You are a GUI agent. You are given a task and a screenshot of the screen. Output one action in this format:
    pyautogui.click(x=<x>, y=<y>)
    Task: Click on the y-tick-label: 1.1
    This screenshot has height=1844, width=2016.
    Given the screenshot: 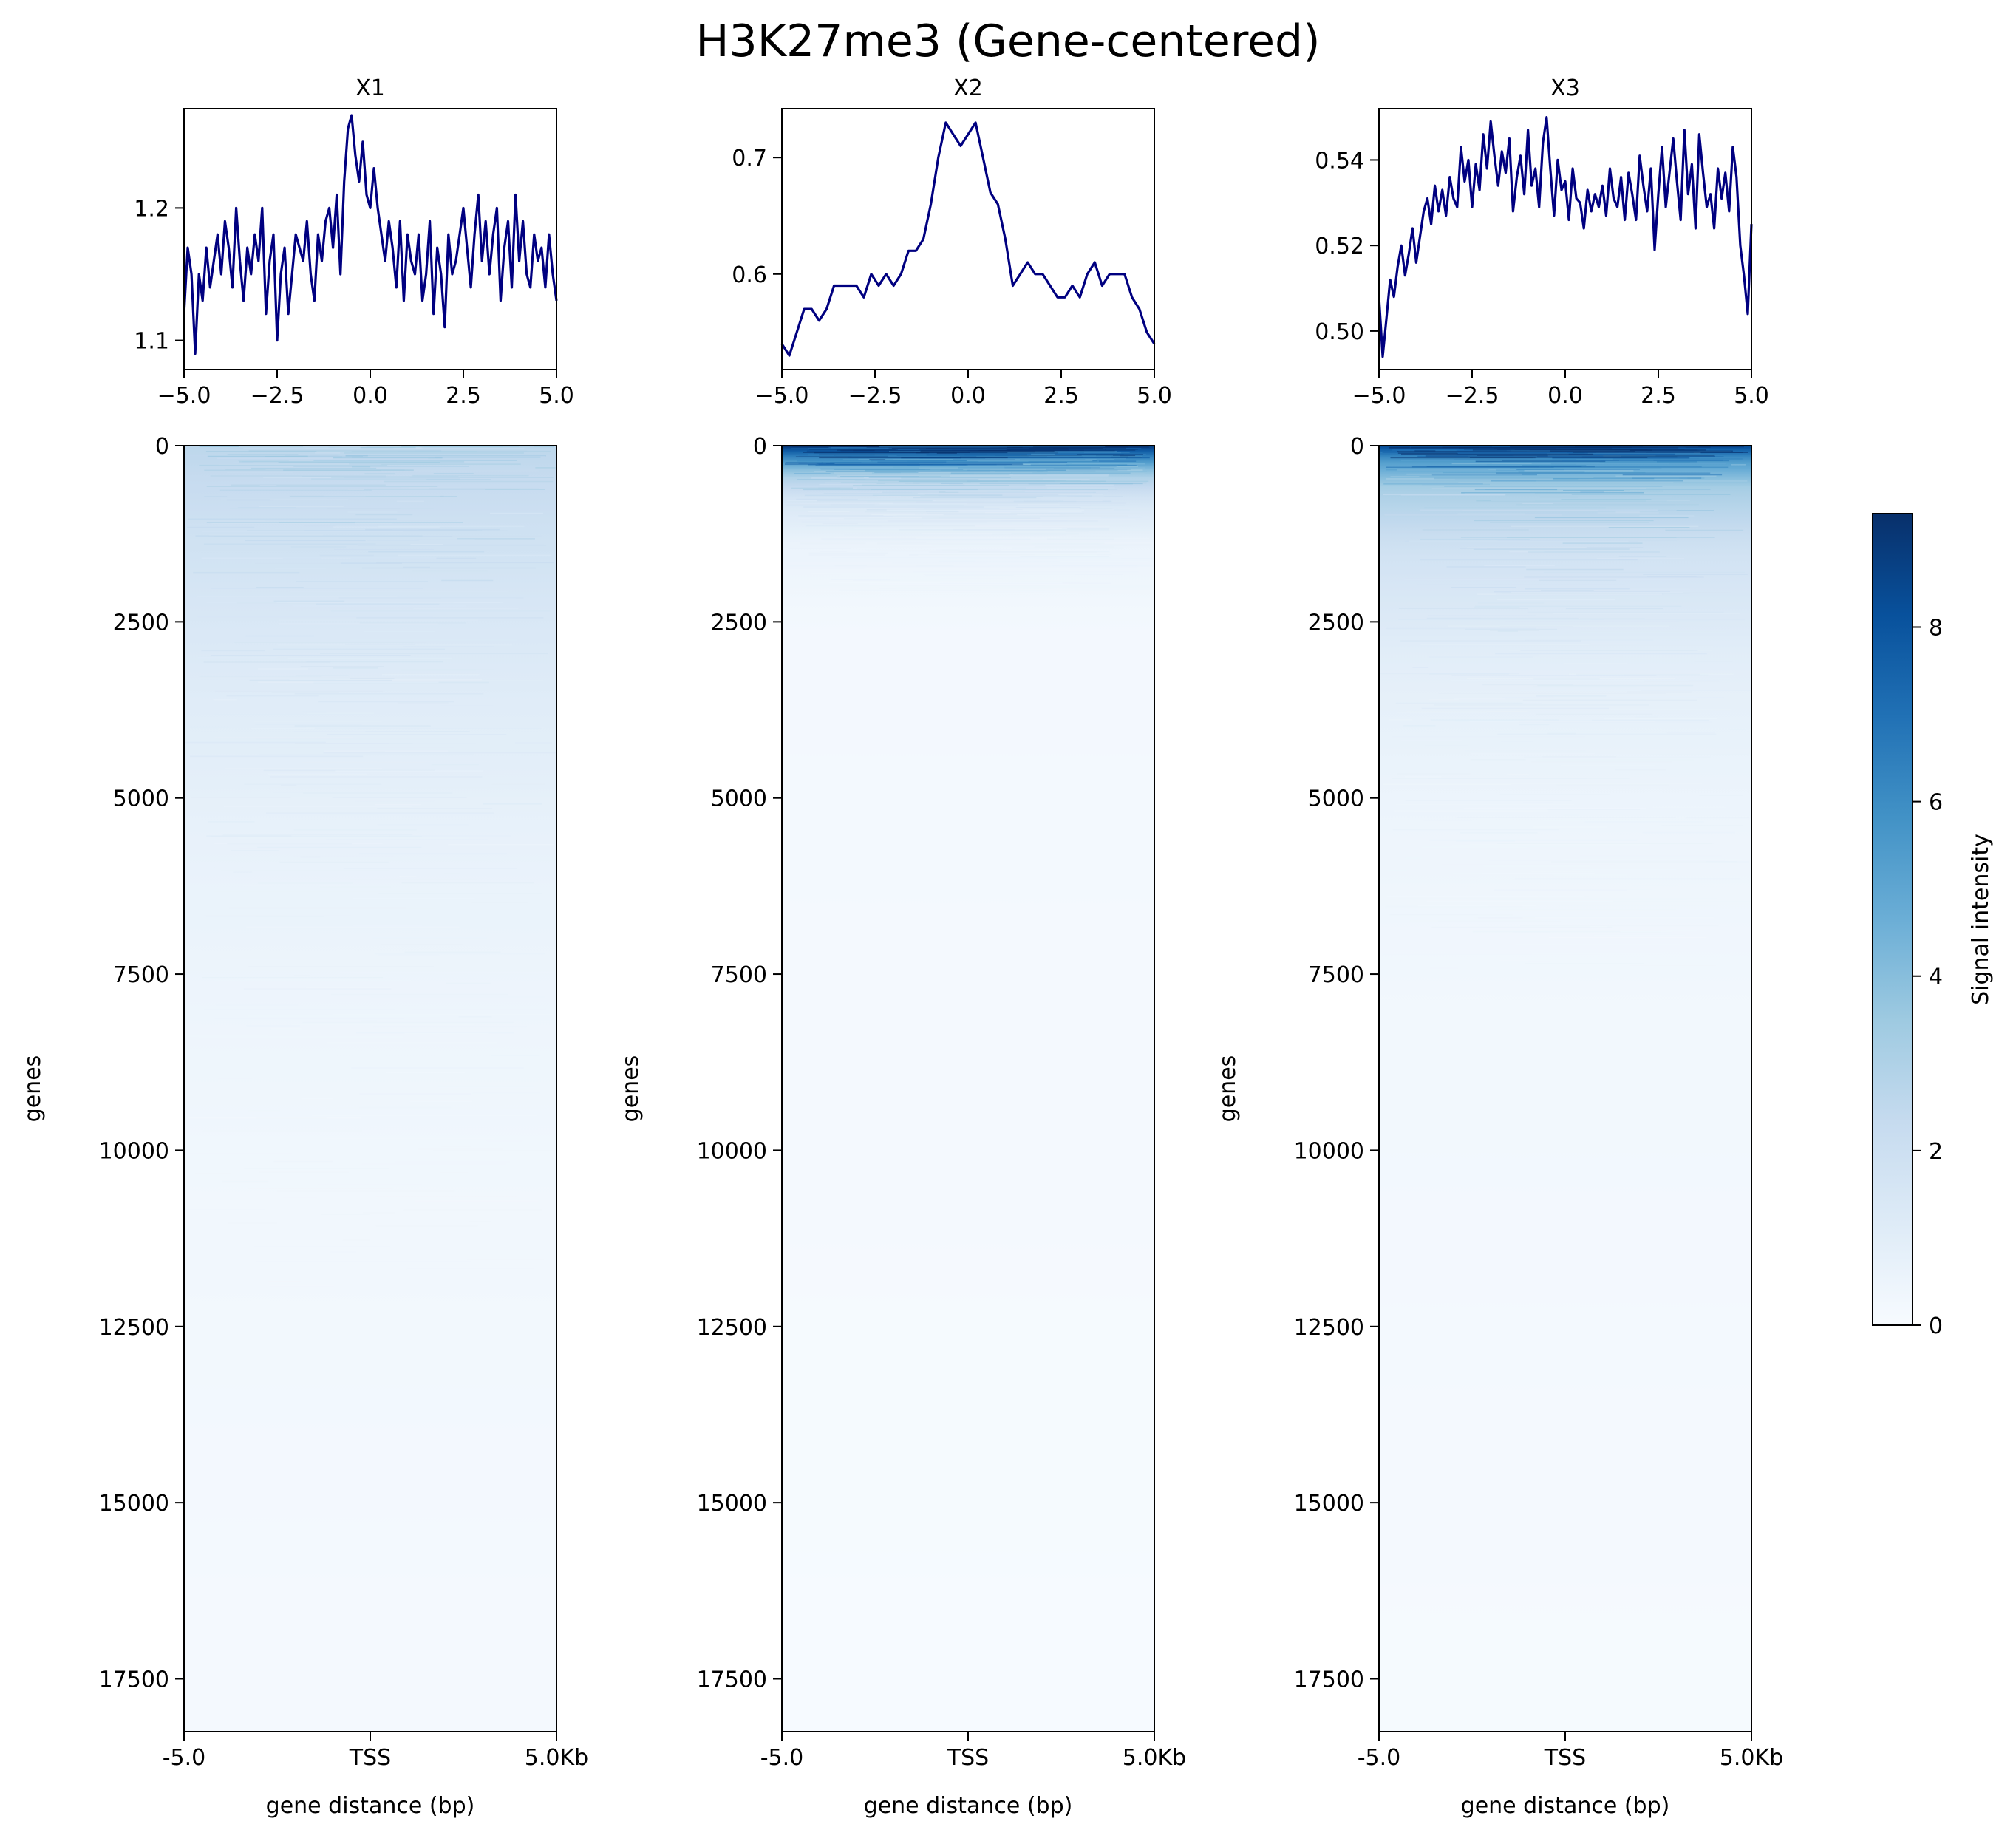 What is the action you would take?
    pyautogui.click(x=151, y=342)
    